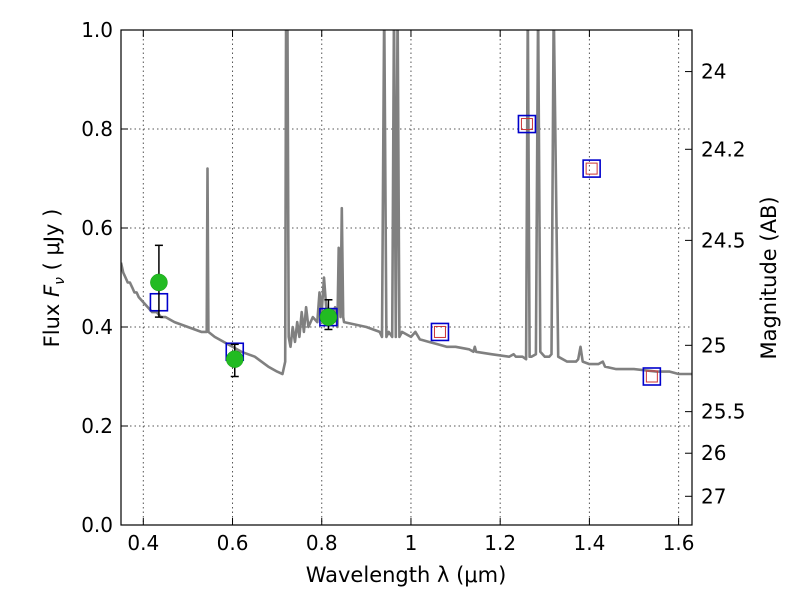  What do you see at coordinates (589, 543) in the screenshot?
I see `x-tick-label: 1.4` at bounding box center [589, 543].